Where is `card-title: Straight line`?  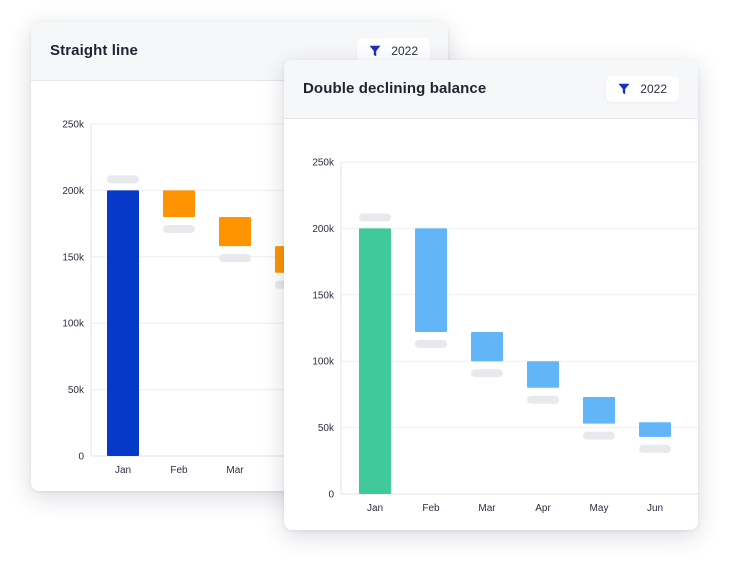
card-title: Straight line is located at coordinates (94, 50).